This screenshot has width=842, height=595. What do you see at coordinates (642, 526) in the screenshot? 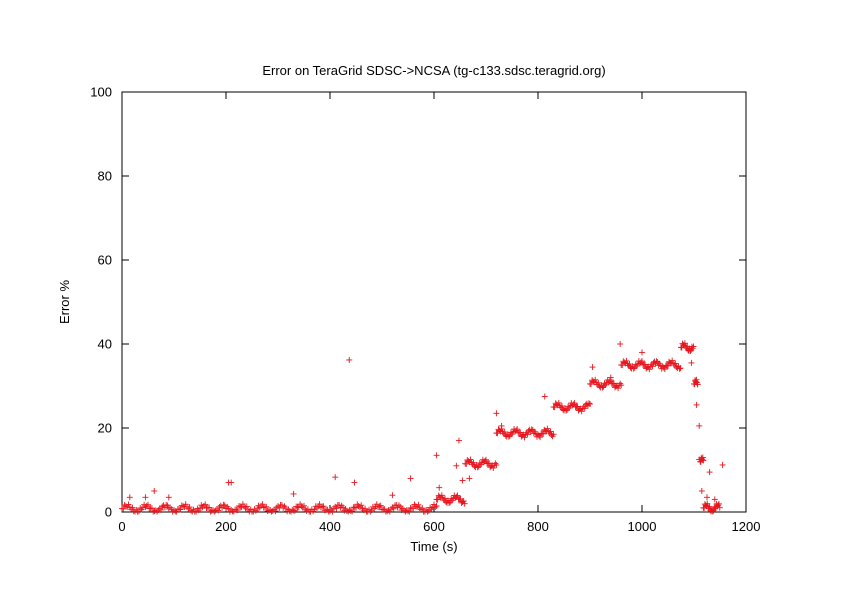
I see `x-tick-label: 1000` at bounding box center [642, 526].